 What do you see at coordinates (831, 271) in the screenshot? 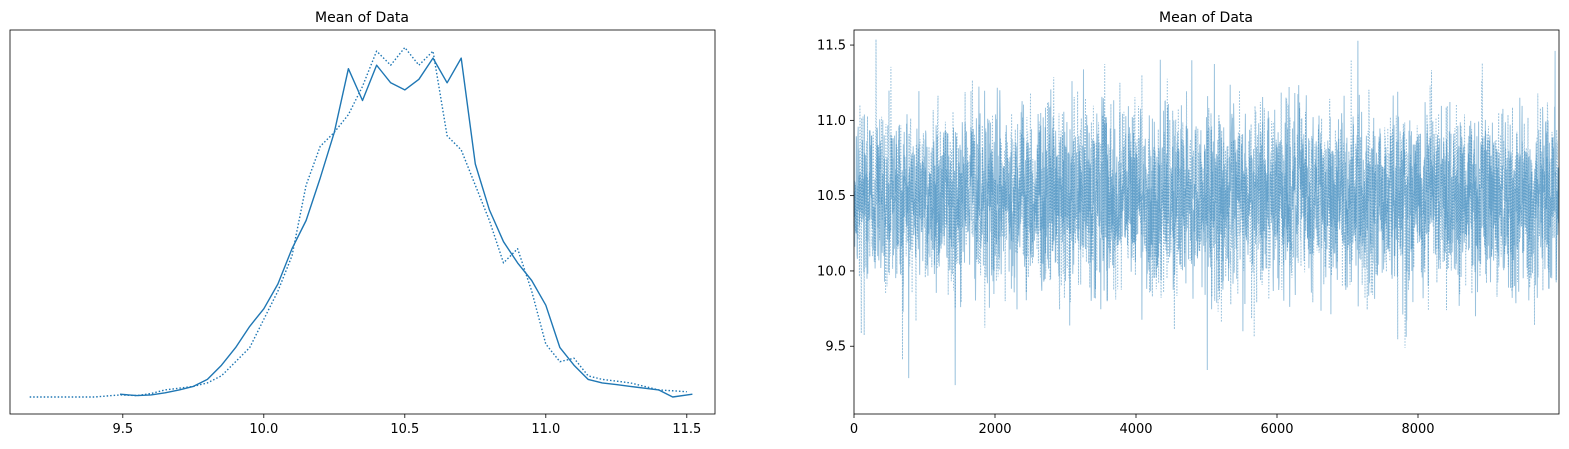
I see `trace-y-tick-label: 10.0` at bounding box center [831, 271].